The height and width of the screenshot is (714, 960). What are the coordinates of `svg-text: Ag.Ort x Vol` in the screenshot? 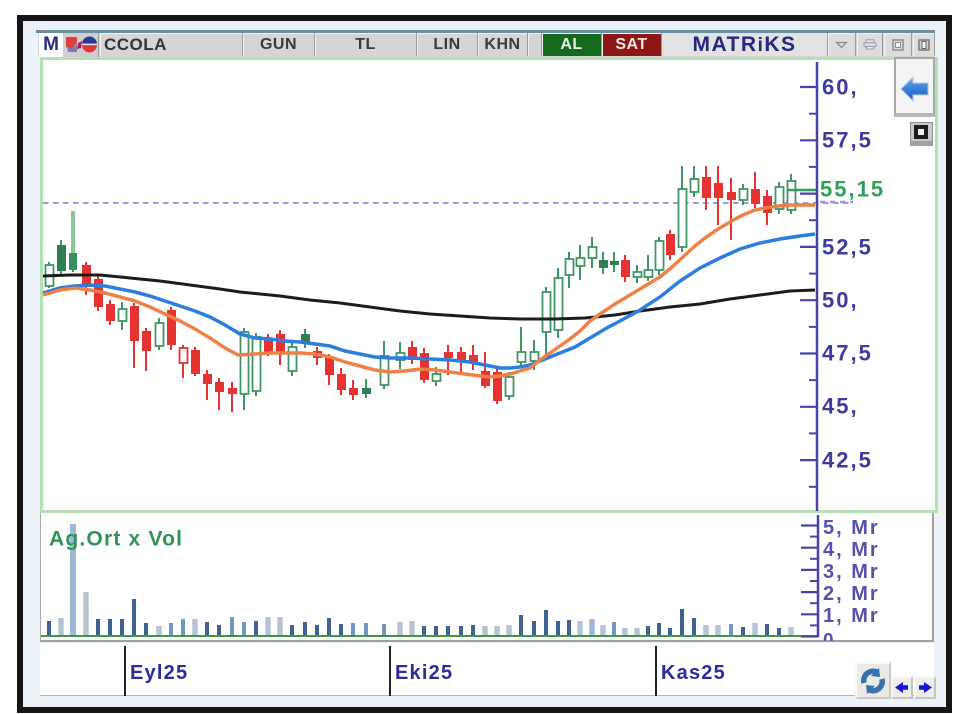 It's located at (116, 539).